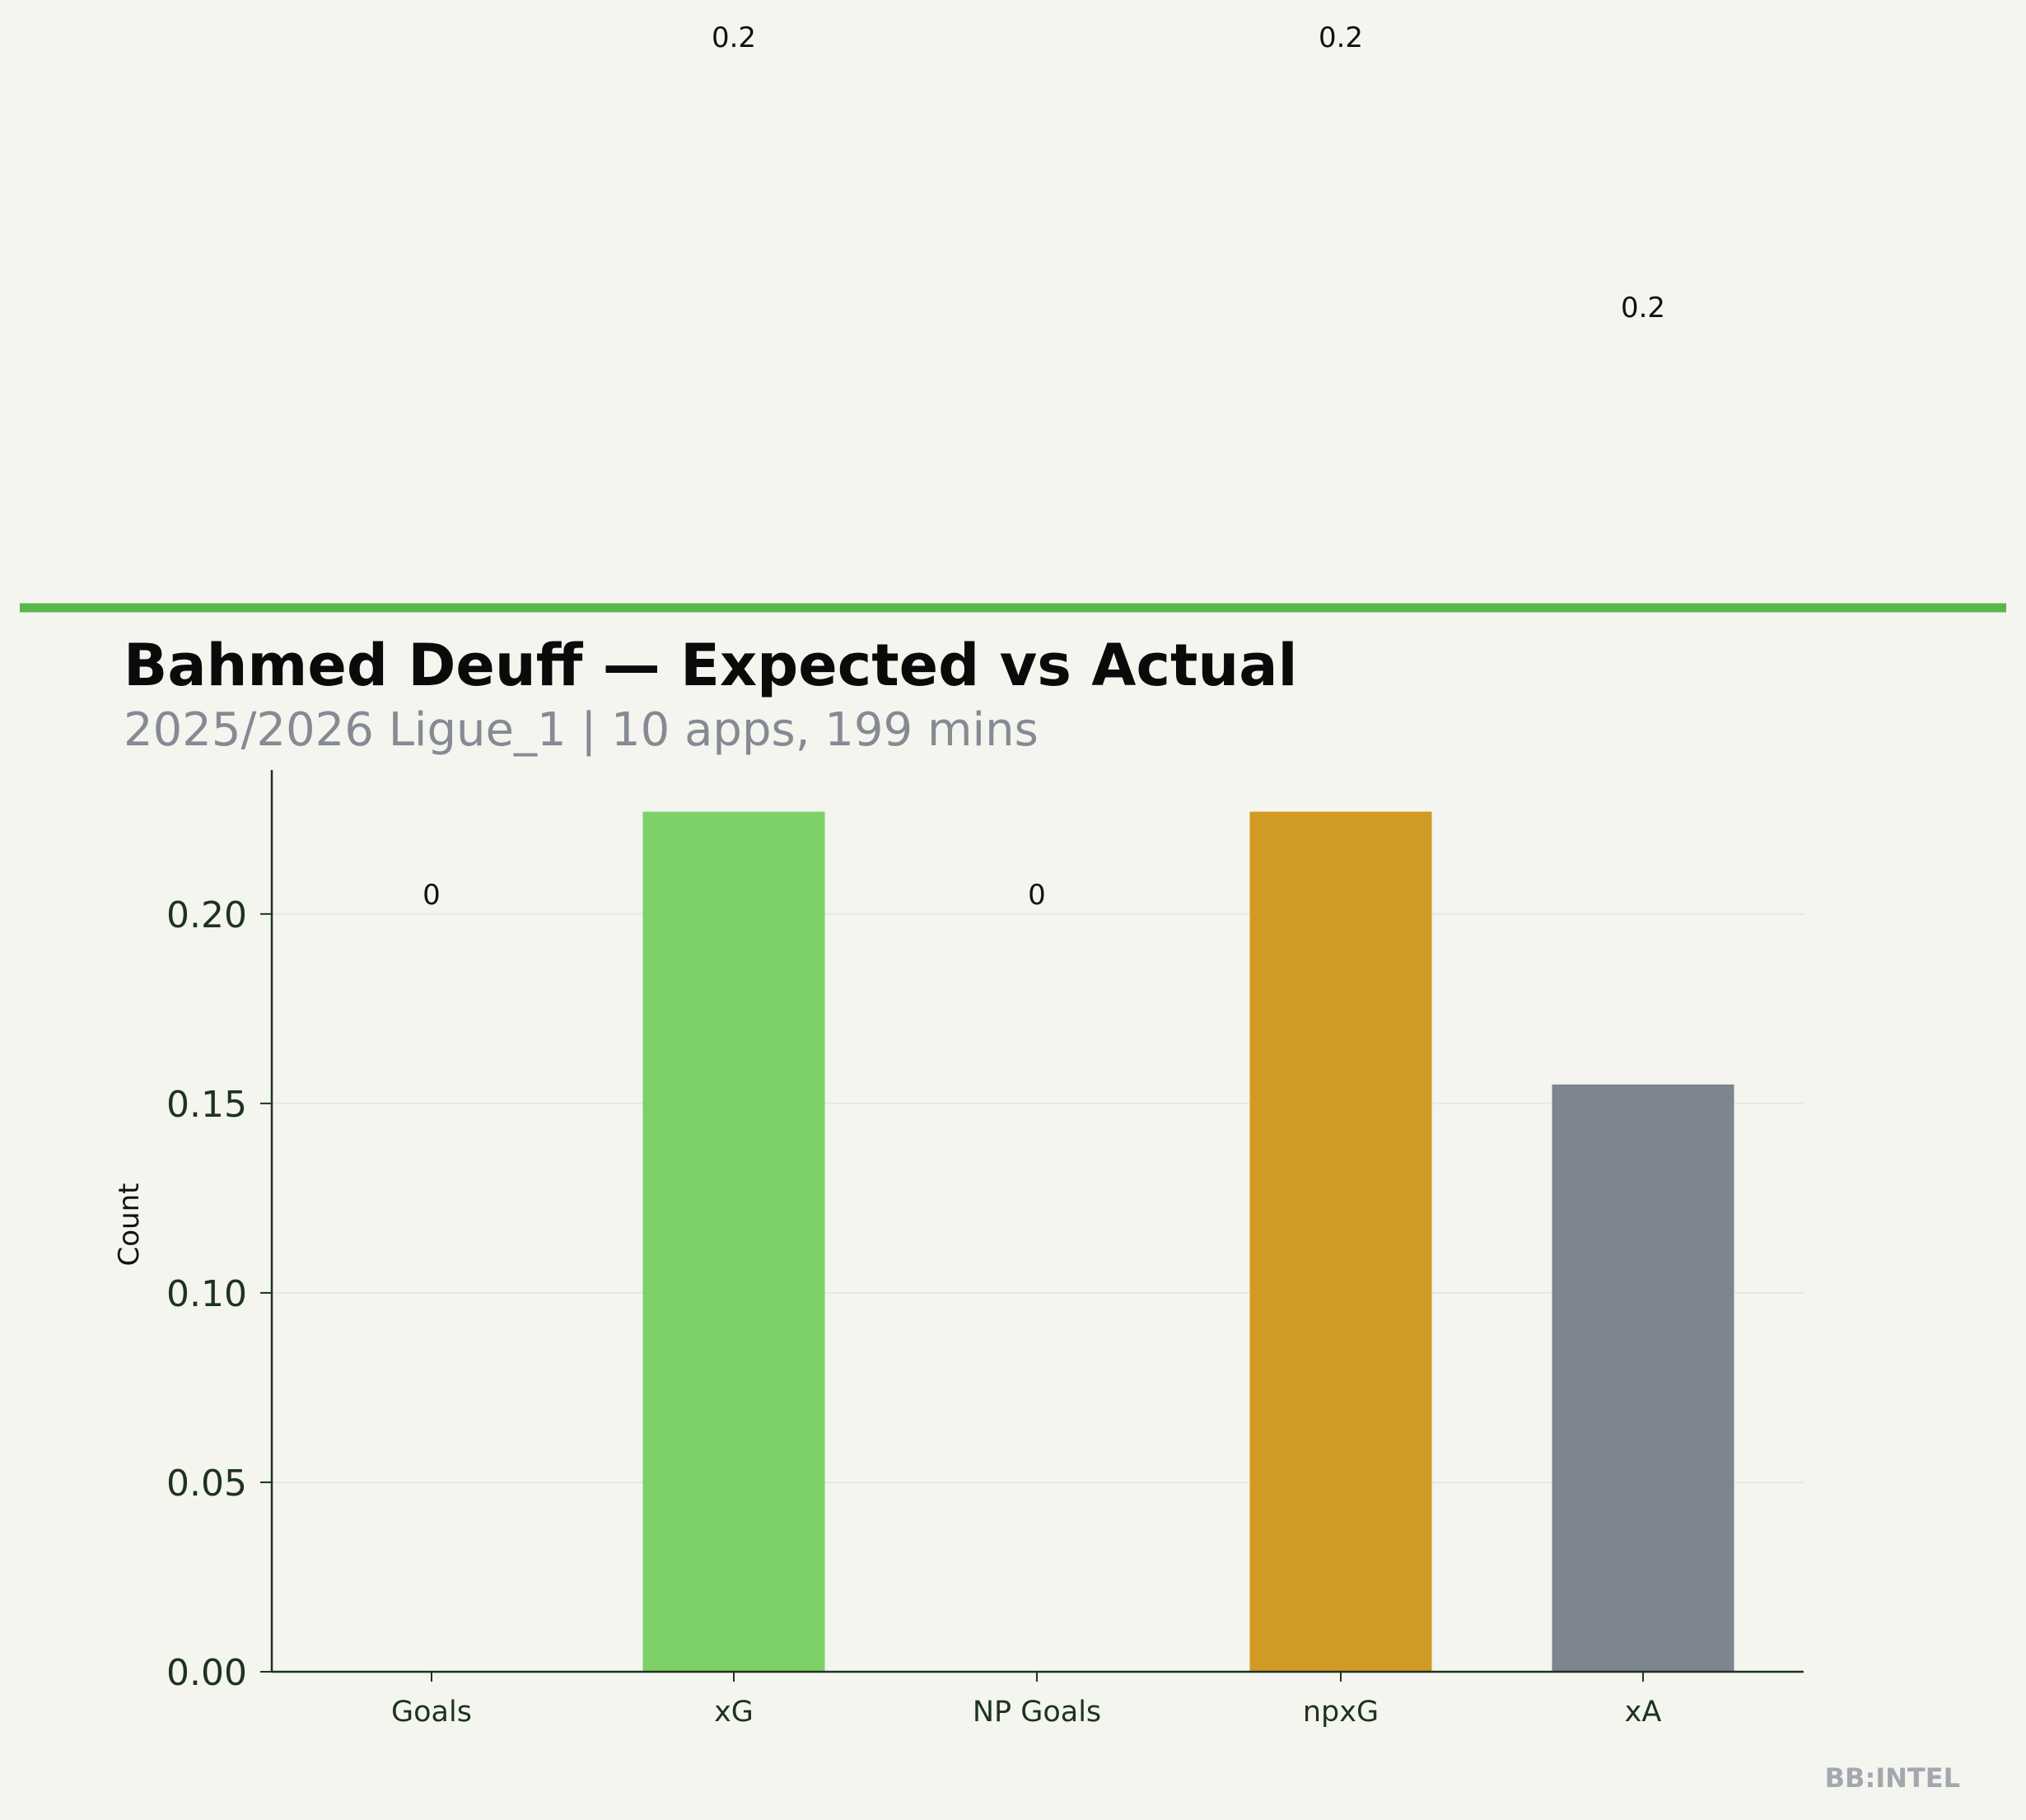  Describe the element at coordinates (1643, 1712) in the screenshot. I see `x-tick-label: xA` at that location.